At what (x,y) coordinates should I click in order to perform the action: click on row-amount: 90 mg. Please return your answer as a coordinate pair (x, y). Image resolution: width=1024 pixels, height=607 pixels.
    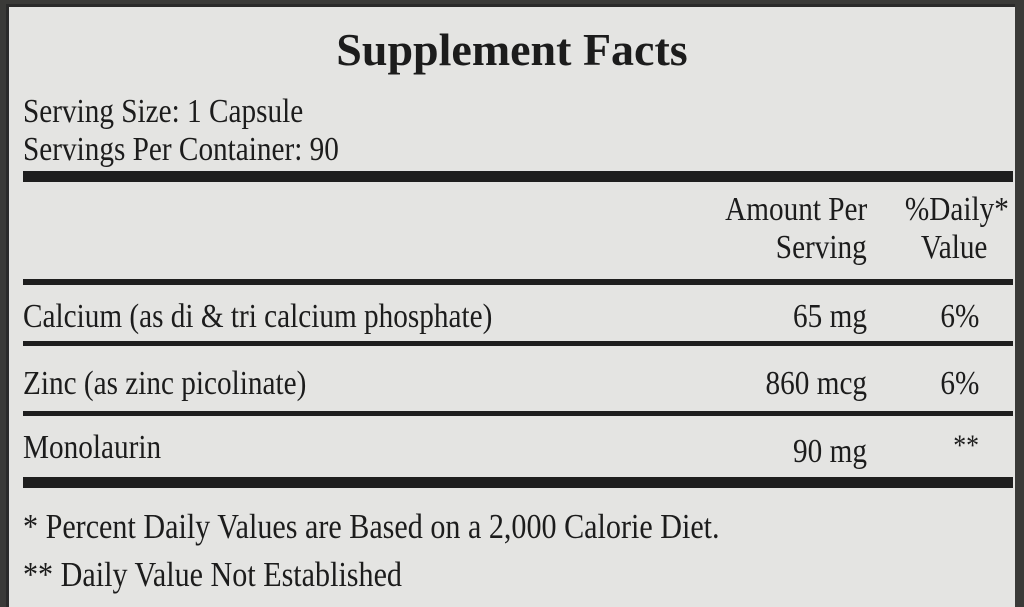
    Looking at the image, I should click on (830, 451).